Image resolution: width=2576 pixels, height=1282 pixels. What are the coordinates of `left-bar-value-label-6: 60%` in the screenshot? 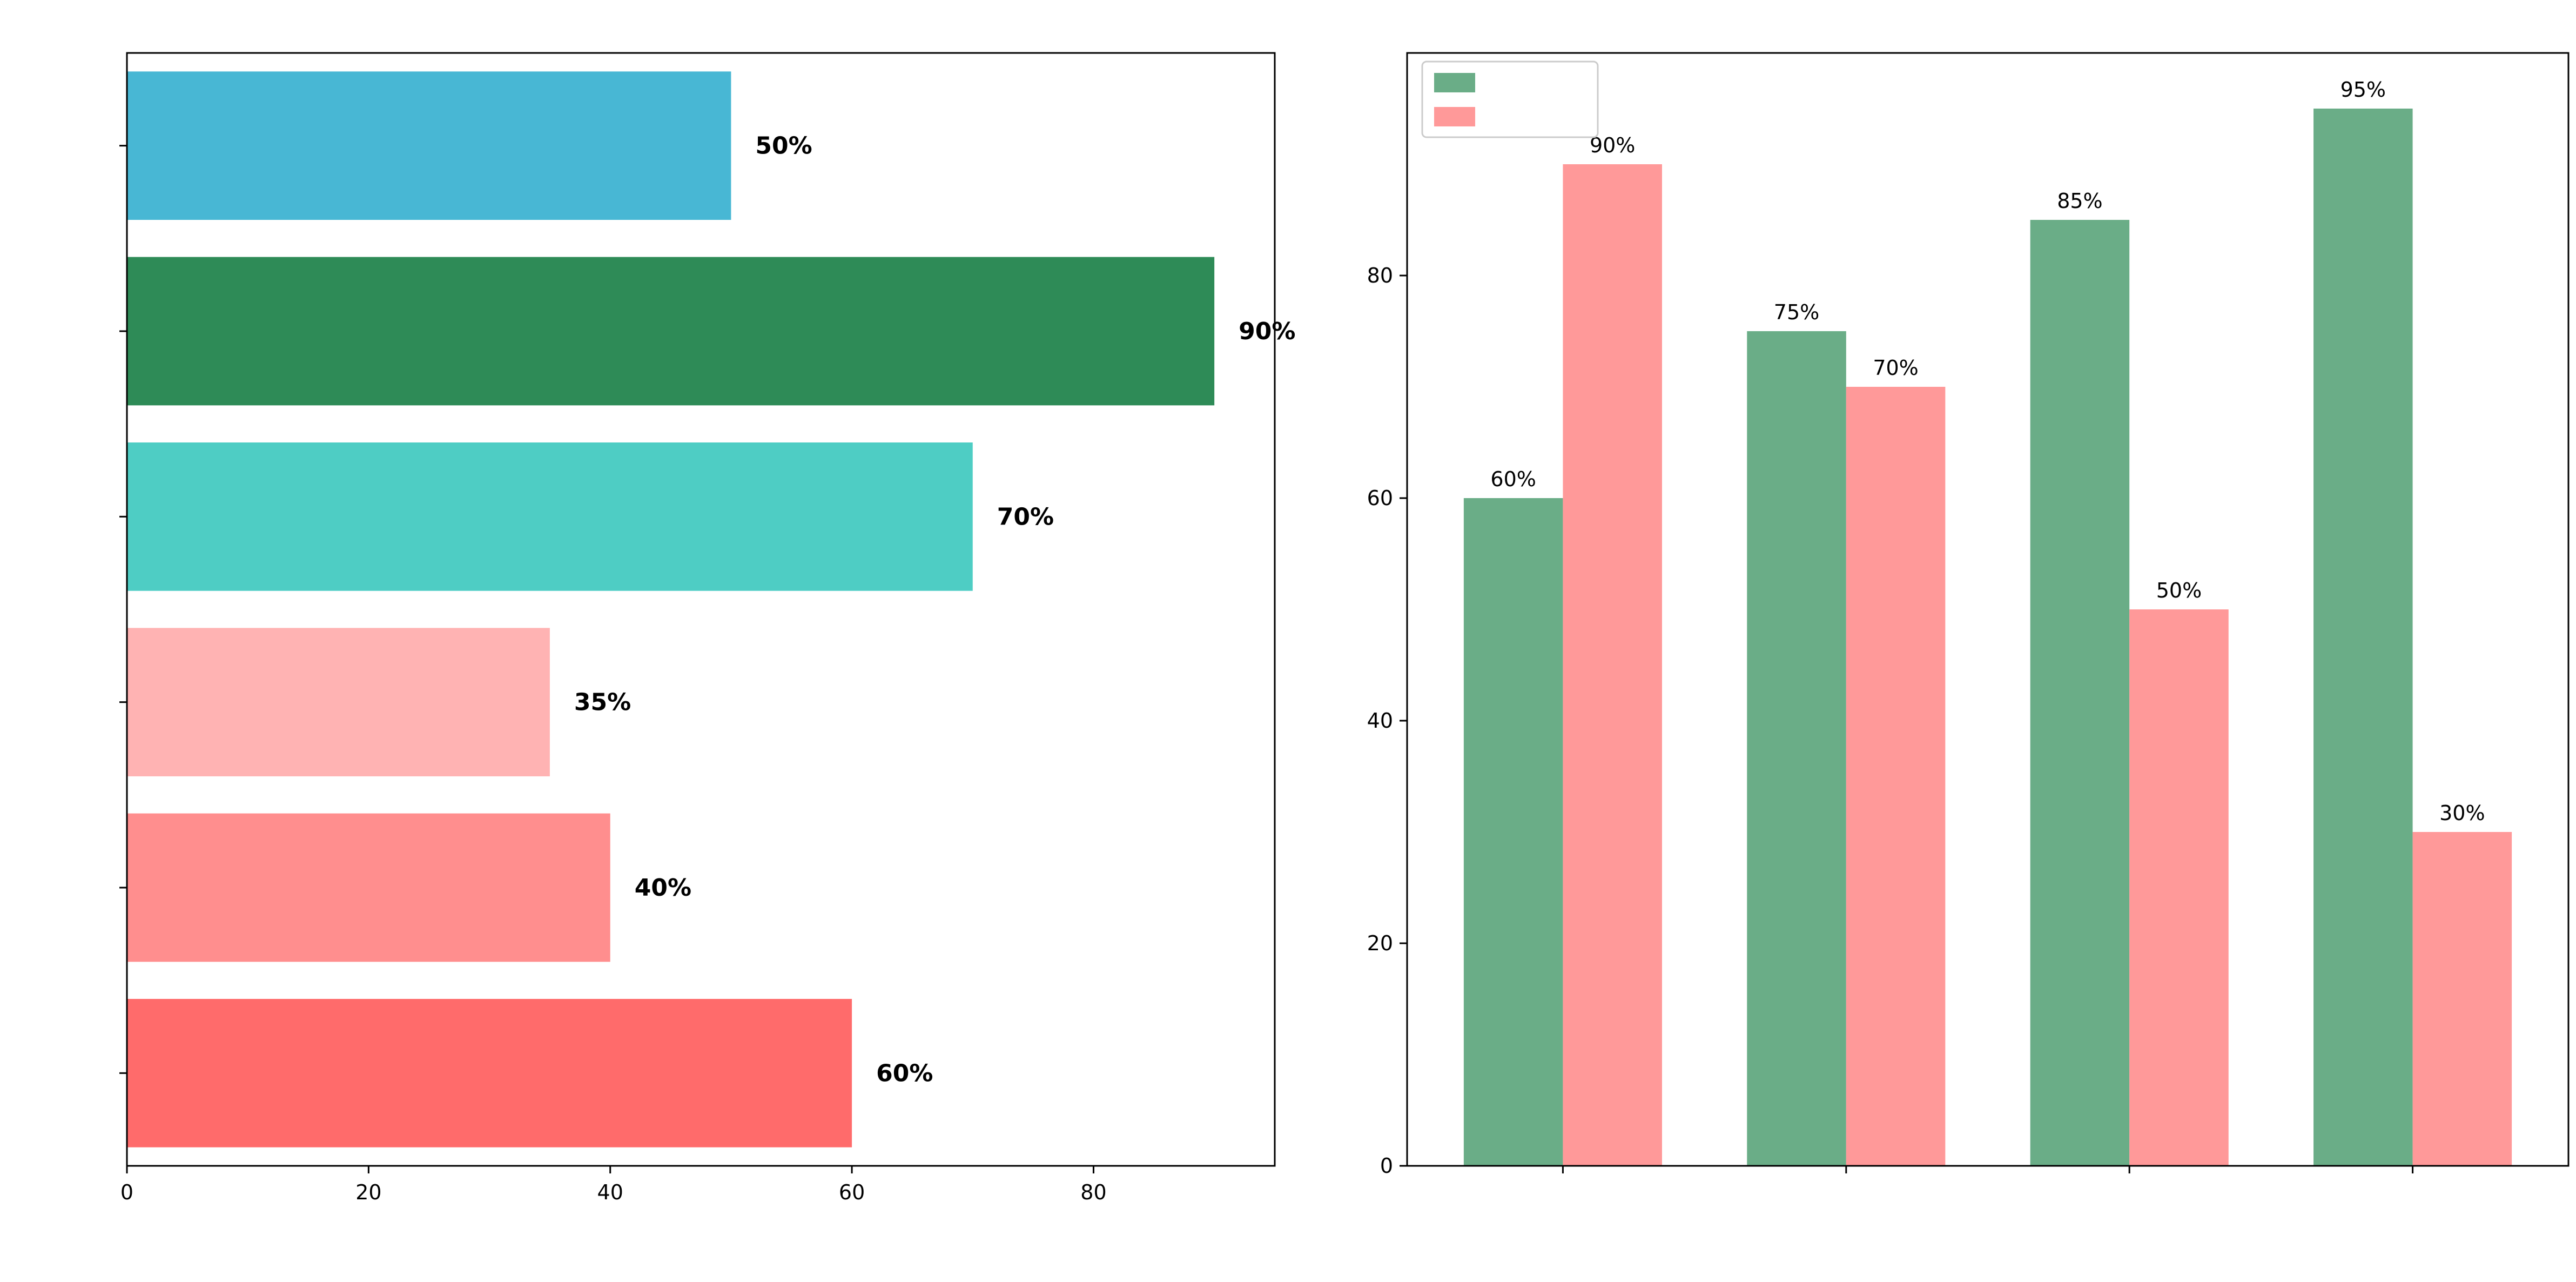 It's located at (904, 1073).